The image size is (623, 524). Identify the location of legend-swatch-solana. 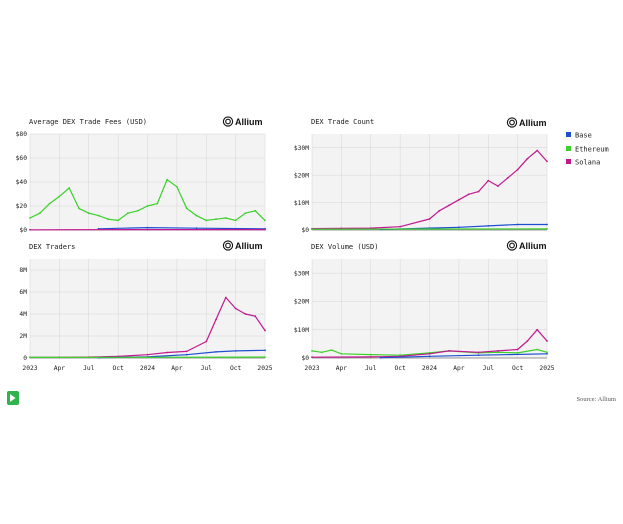
(568, 161).